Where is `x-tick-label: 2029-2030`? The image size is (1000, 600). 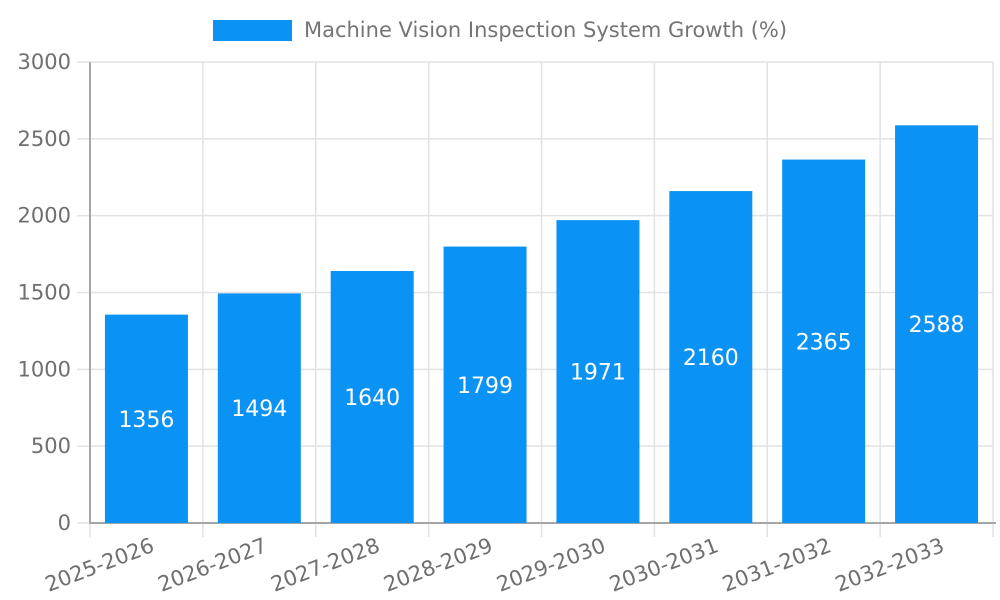
x-tick-label: 2029-2030 is located at coordinates (550, 564).